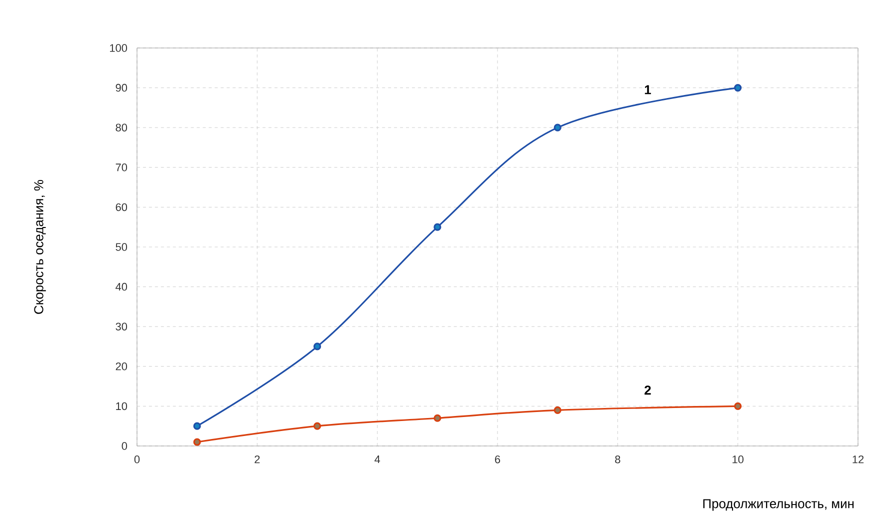 The image size is (876, 526). Describe the element at coordinates (778, 505) in the screenshot. I see `x-axis-title: Продолжительность, мин` at that location.